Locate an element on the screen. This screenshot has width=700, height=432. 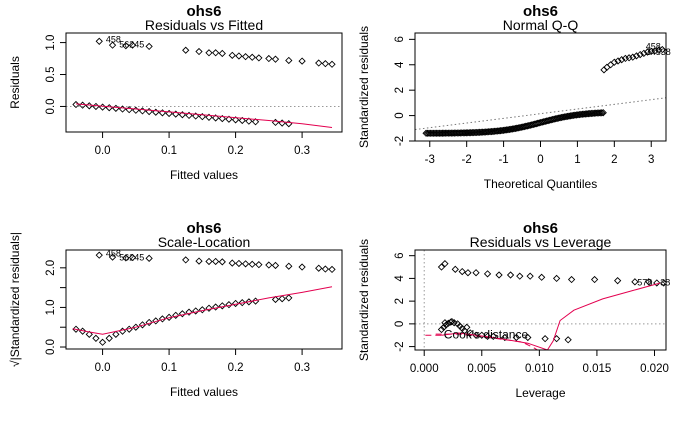
x-tick-label: 0.005 is located at coordinates (481, 369).